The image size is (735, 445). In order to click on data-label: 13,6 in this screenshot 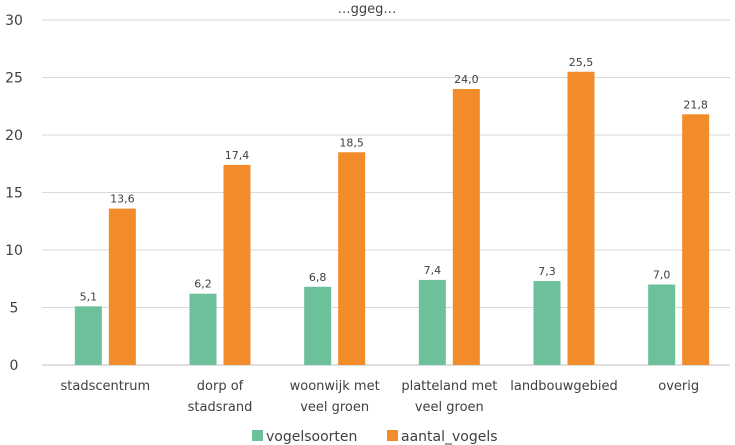, I will do `click(122, 199)`.